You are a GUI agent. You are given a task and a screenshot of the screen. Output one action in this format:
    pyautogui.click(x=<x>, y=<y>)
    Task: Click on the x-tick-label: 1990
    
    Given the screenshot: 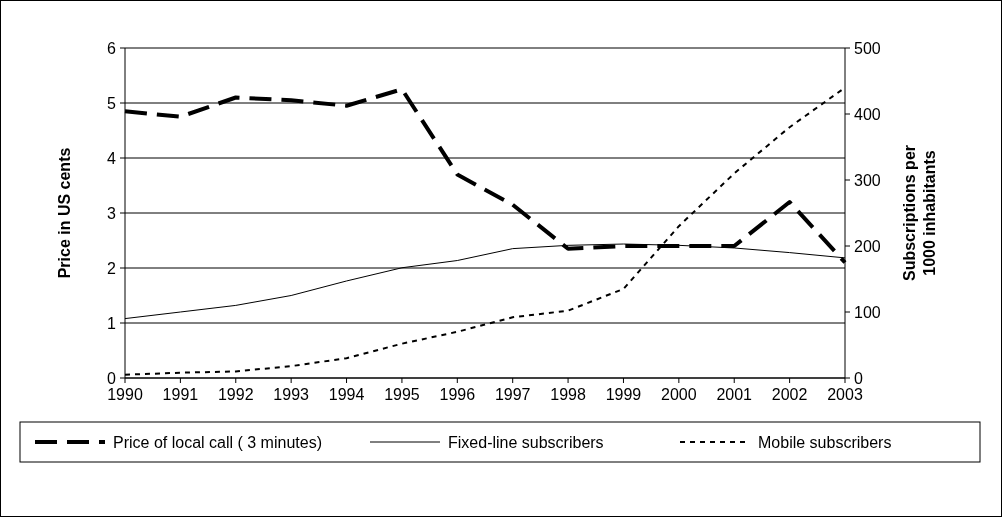 What is the action you would take?
    pyautogui.click(x=125, y=394)
    